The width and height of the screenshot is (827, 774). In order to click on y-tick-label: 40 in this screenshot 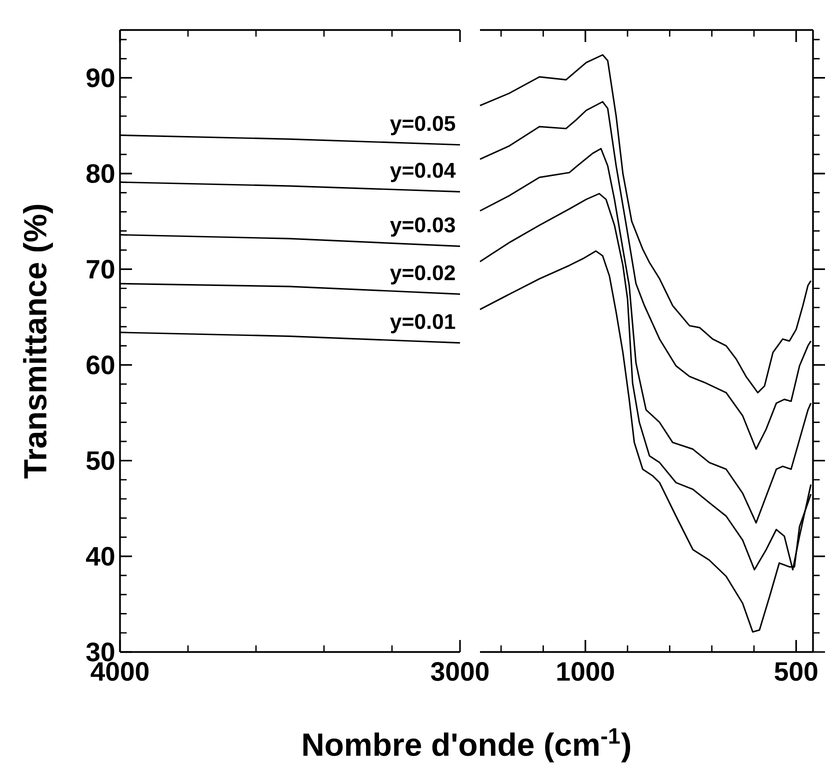, I will do `click(100, 556)`.